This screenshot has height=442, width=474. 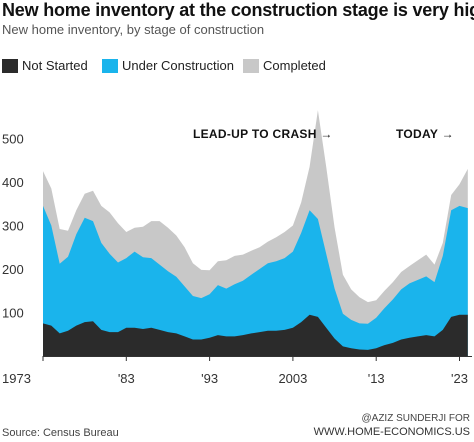 I want to click on legend-label-under-construction: Under Construction, so click(x=178, y=65).